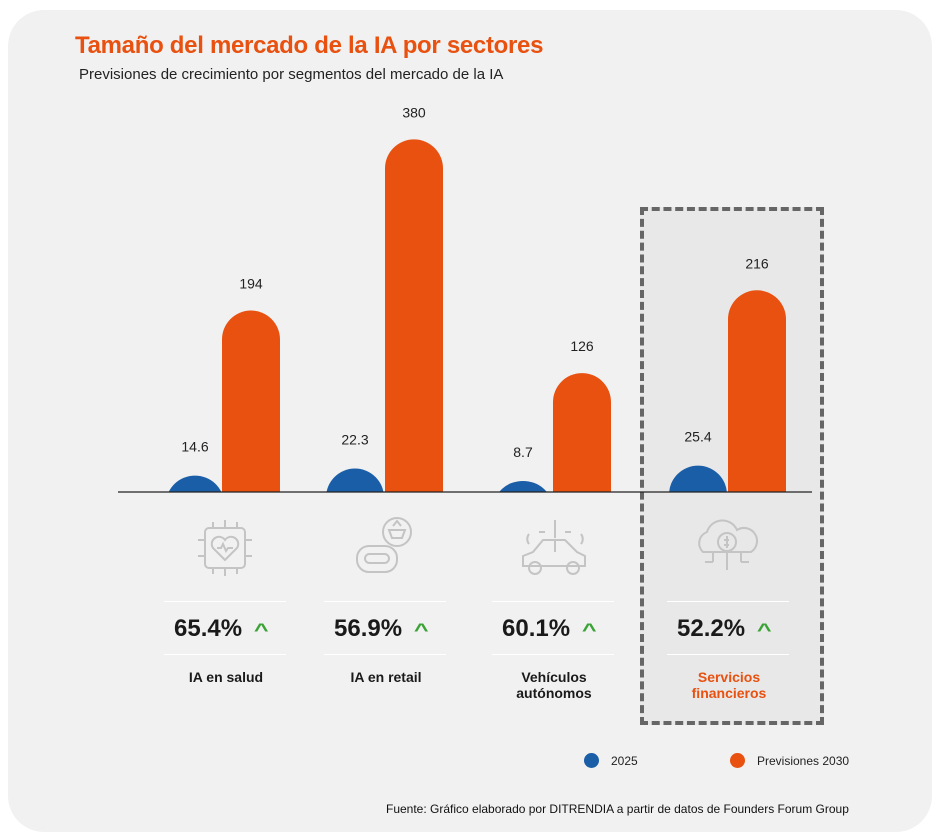 Image resolution: width=947 pixels, height=839 pixels. What do you see at coordinates (354, 439) in the screenshot?
I see `value-label: 22.3` at bounding box center [354, 439].